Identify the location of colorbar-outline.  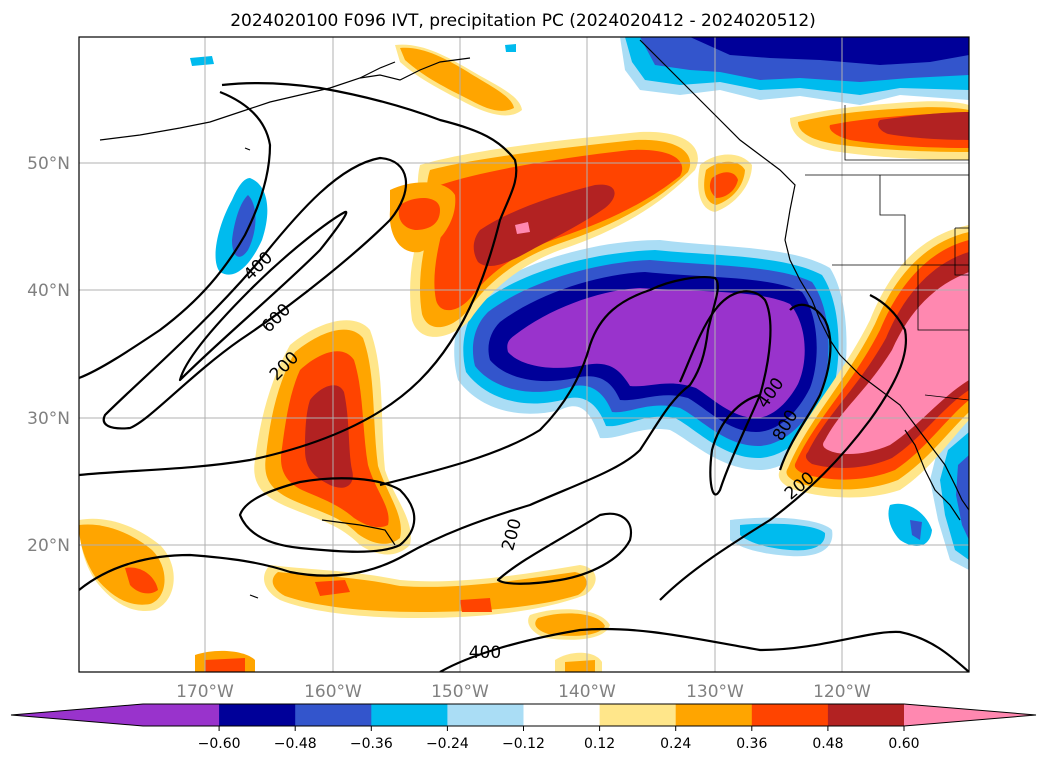
(523, 715).